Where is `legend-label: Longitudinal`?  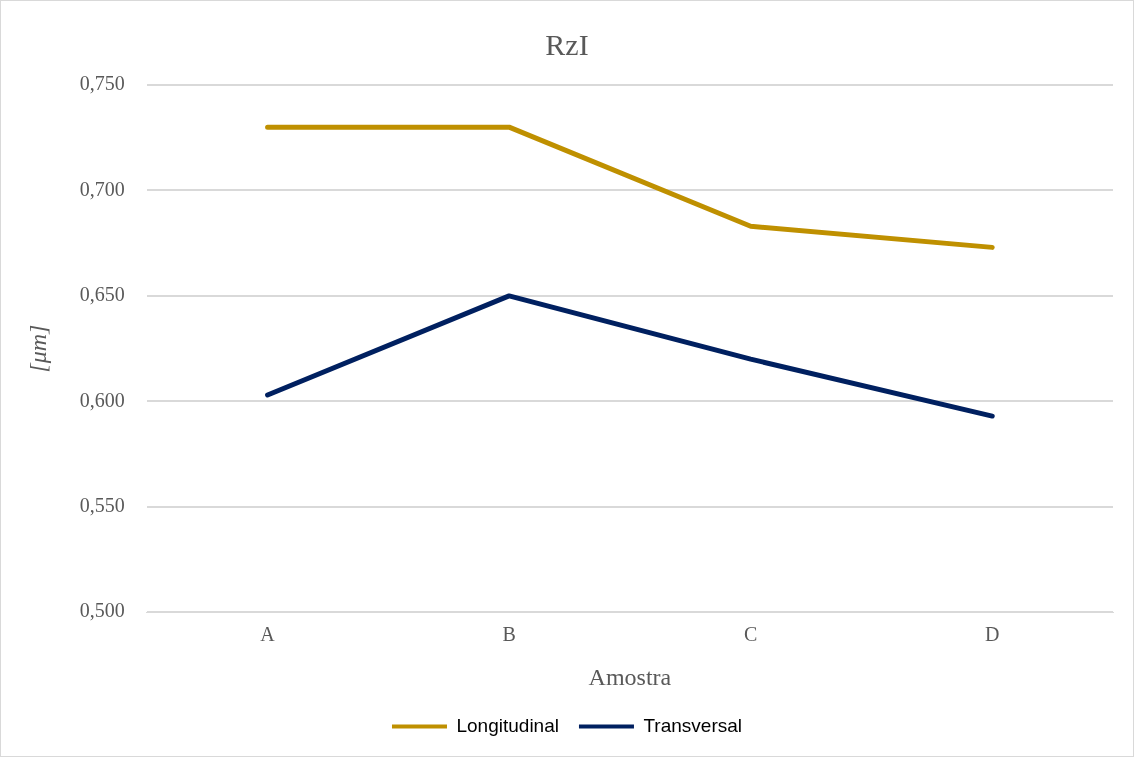 legend-label: Longitudinal is located at coordinates (507, 725).